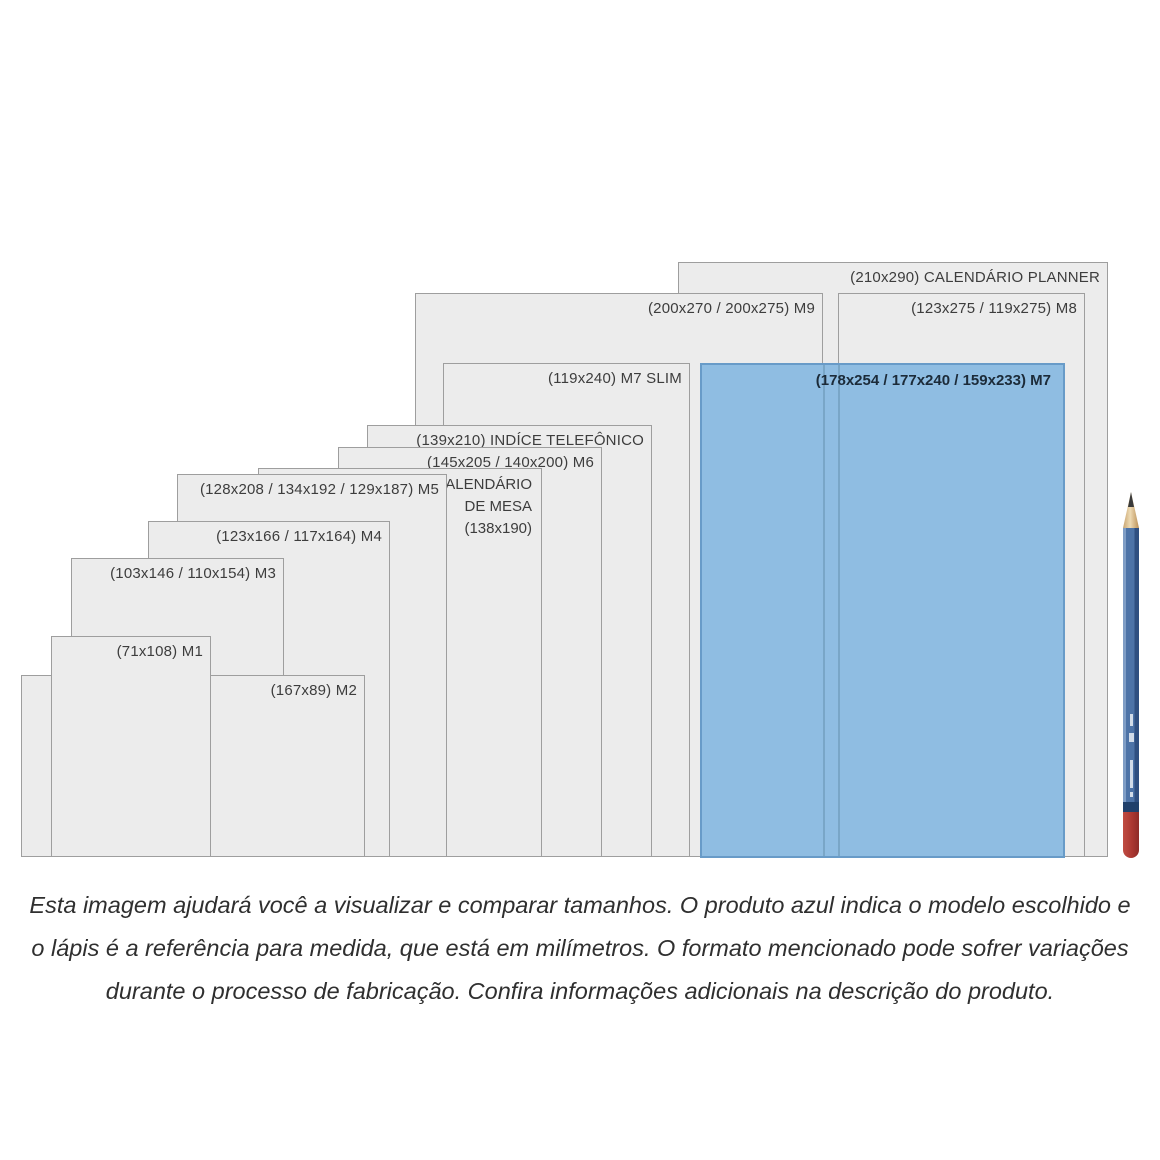 The image size is (1160, 1160). What do you see at coordinates (1131, 835) in the screenshot?
I see `pencil-red-end` at bounding box center [1131, 835].